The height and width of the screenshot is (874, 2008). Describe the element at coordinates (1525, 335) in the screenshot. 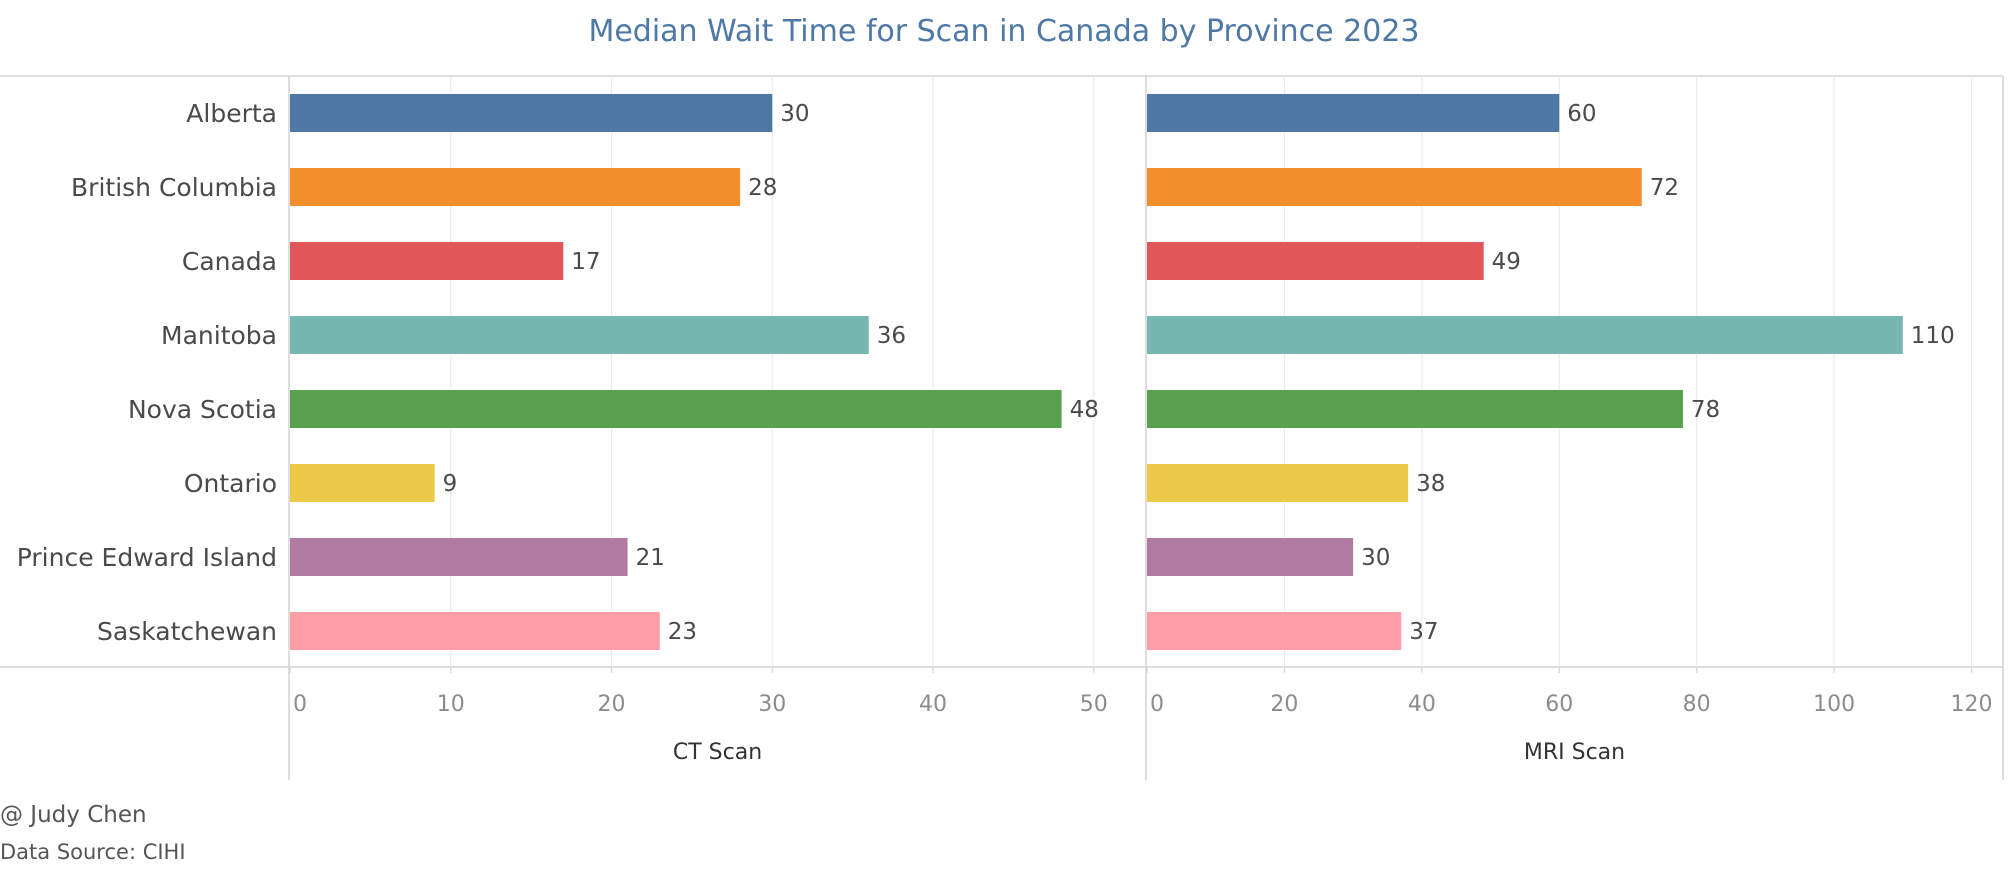

I see `mri-scan-bar-manitoba` at that location.